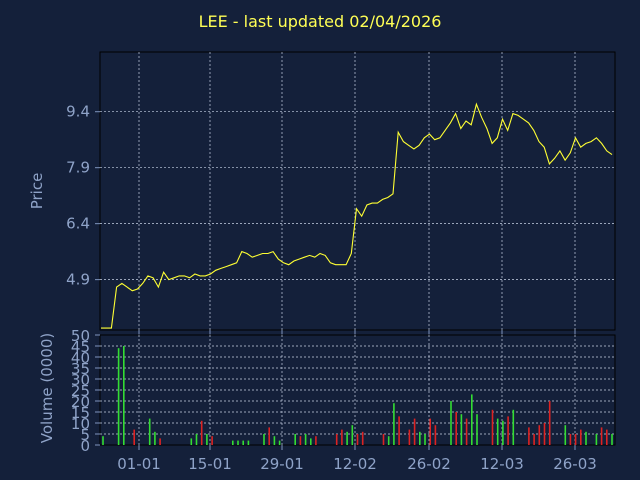 Image resolution: width=640 pixels, height=480 pixels. Describe the element at coordinates (80, 391) in the screenshot. I see `volume-ytick-label: 25` at that location.